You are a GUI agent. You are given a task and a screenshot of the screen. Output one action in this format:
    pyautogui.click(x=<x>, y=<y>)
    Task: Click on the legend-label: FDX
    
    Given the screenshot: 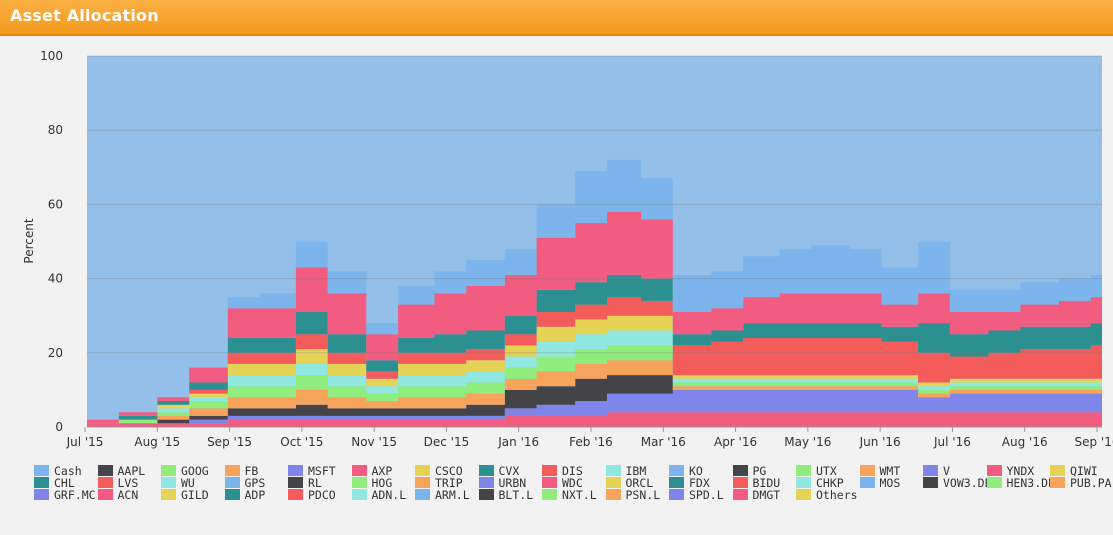 What is the action you would take?
    pyautogui.click(x=699, y=483)
    